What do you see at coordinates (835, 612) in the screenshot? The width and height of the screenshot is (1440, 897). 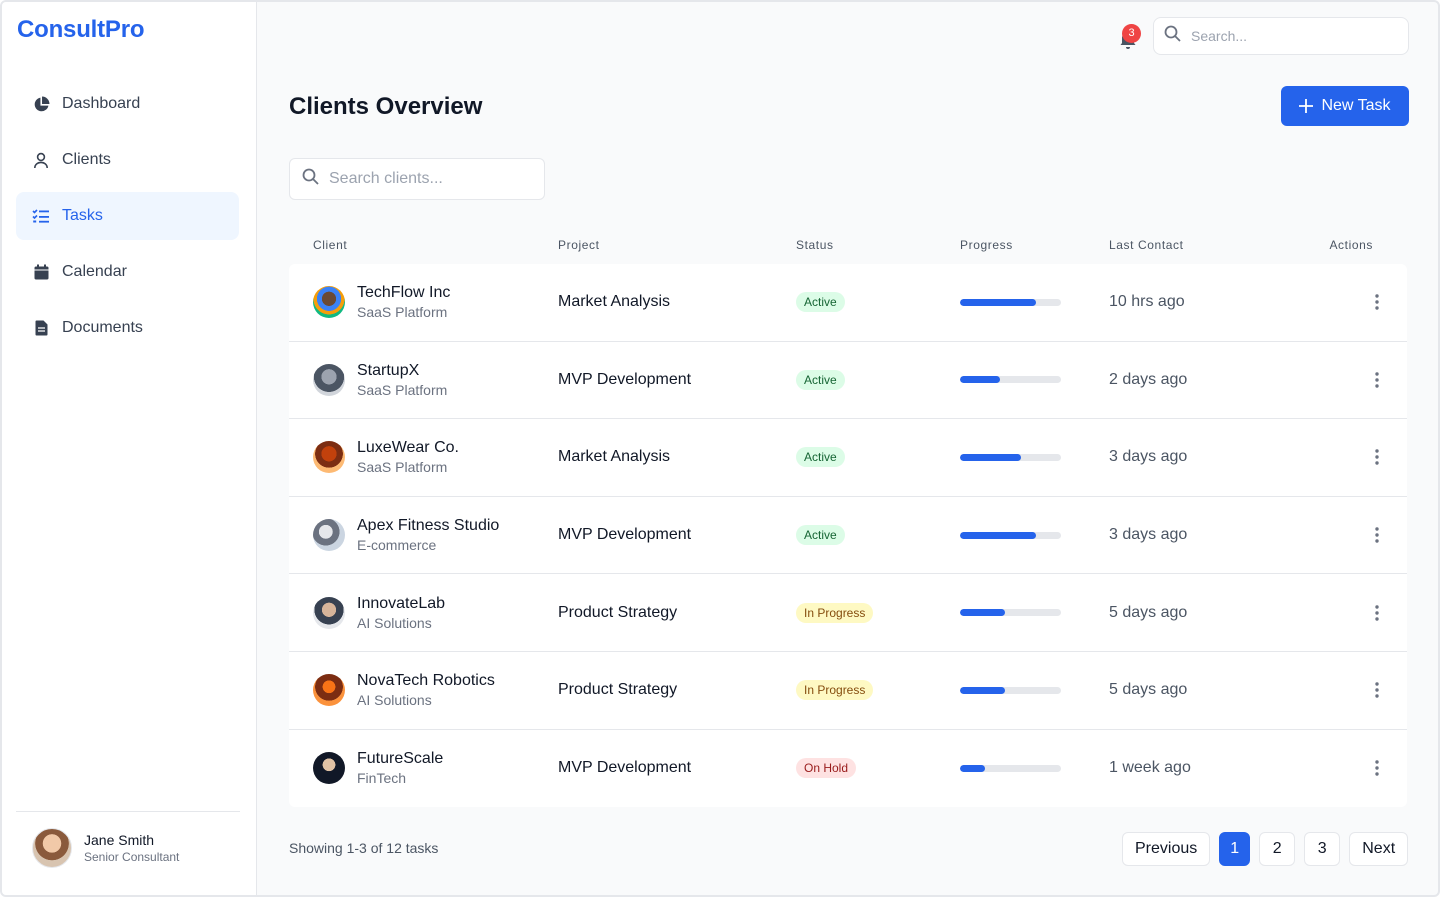 I see `status-badge: In Progress` at bounding box center [835, 612].